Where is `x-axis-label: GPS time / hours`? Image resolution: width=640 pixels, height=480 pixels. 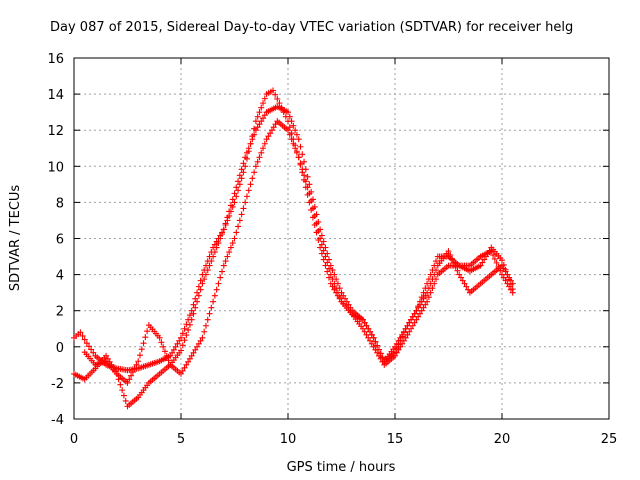
x-axis-label: GPS time / hours is located at coordinates (341, 467).